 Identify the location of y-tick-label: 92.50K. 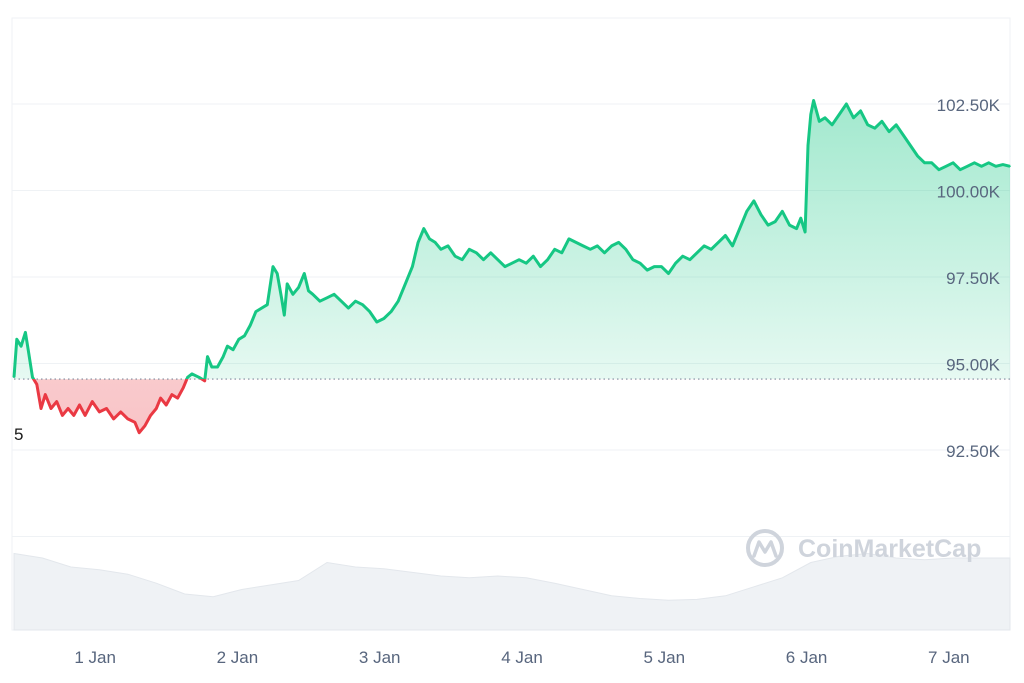
(973, 451).